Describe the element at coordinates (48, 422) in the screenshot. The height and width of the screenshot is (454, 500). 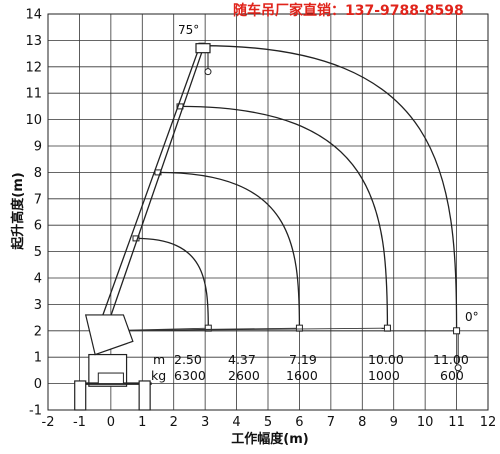
I see `x-tick-label: -2` at that location.